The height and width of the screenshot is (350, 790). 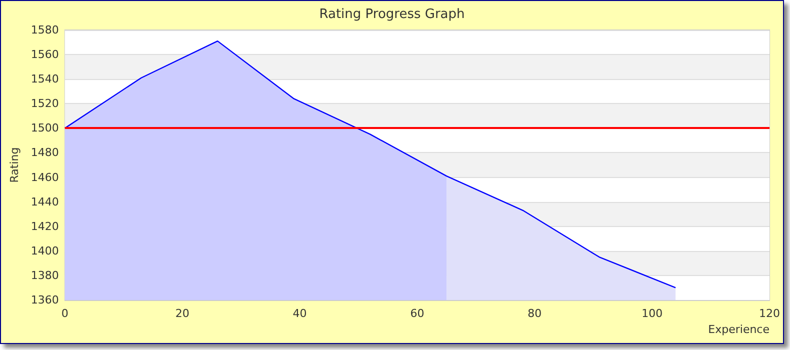 I want to click on y-tick-label: 1420, so click(x=44, y=226).